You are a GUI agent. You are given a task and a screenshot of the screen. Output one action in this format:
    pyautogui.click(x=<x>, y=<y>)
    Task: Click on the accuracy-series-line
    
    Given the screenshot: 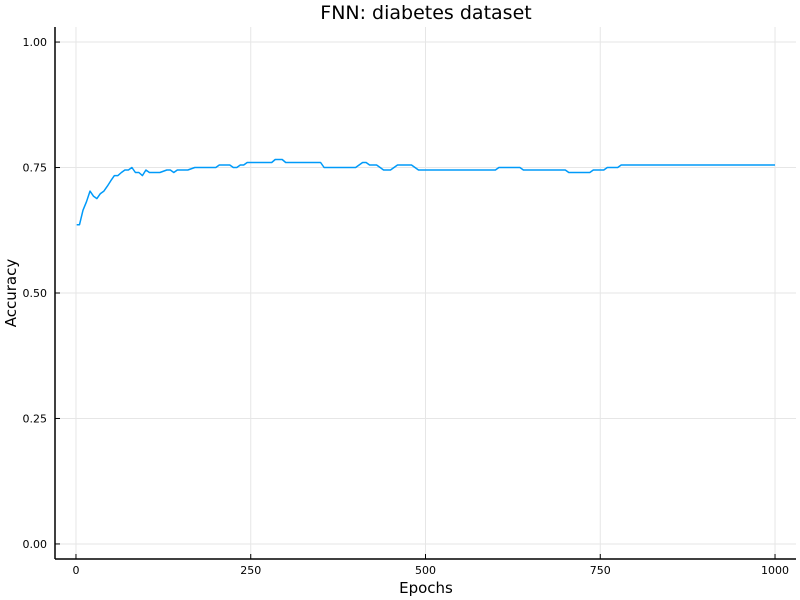 What is the action you would take?
    pyautogui.click(x=425, y=192)
    